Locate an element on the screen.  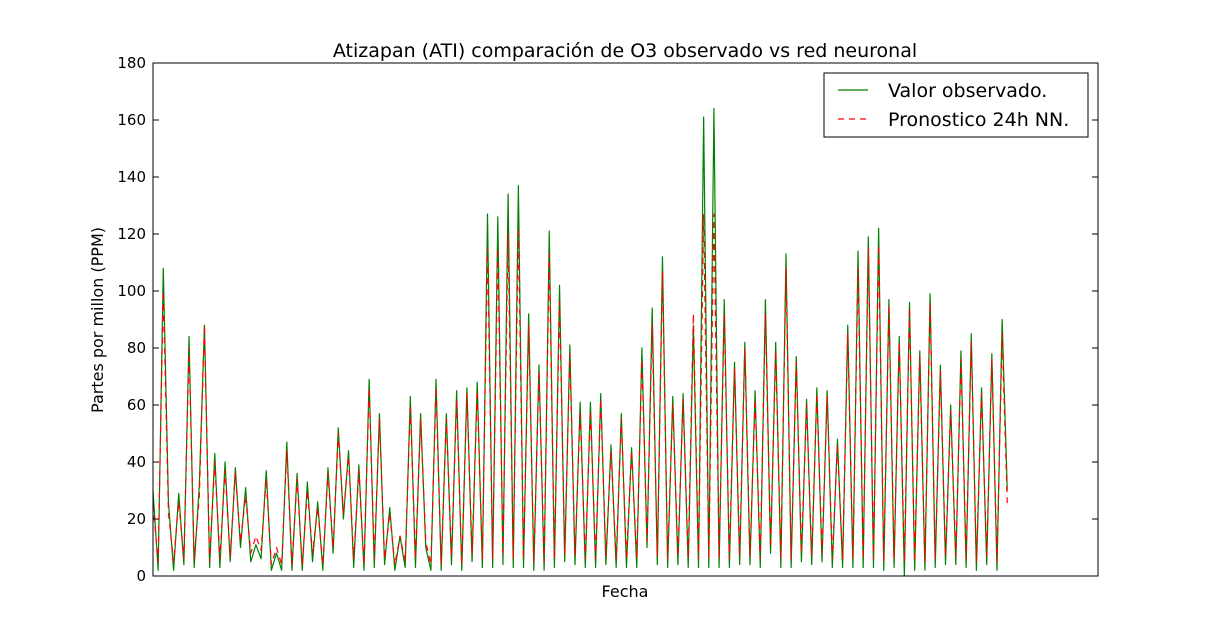
y-axis-label: Partes por millon (PPM) is located at coordinates (97, 320).